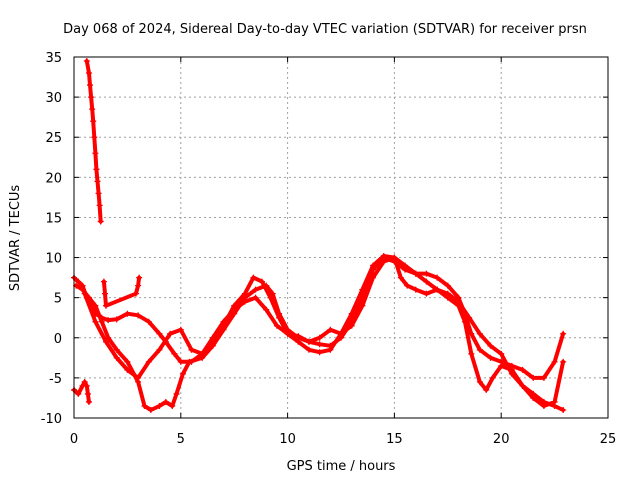 The height and width of the screenshot is (480, 640). Describe the element at coordinates (53, 178) in the screenshot. I see `y-tick-label: 20` at that location.